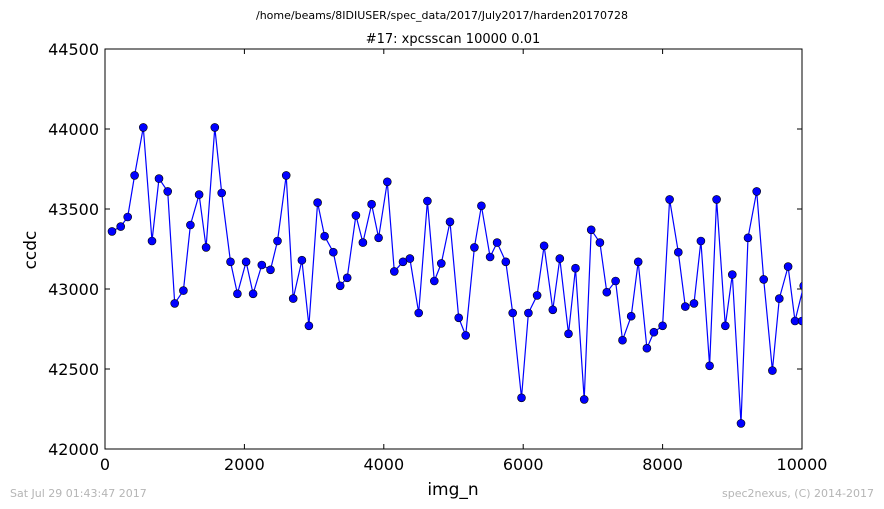 The image size is (884, 509). Describe the element at coordinates (105, 464) in the screenshot. I see `x-tick-label: 0` at that location.